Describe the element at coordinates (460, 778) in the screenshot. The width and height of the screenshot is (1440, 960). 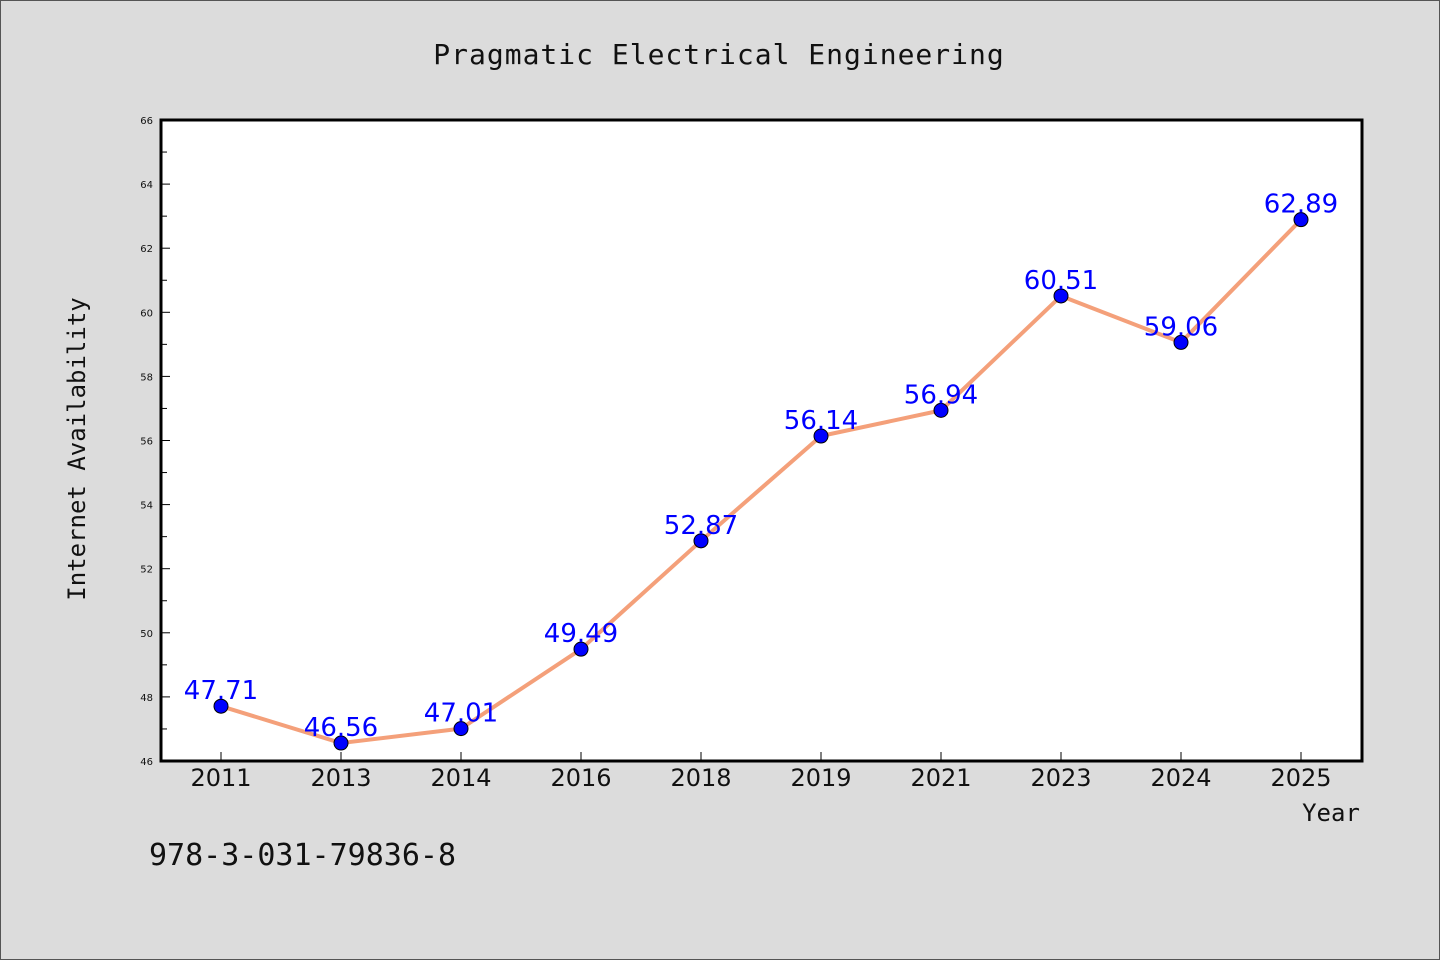
I see `x-tick-label: 2014` at that location.